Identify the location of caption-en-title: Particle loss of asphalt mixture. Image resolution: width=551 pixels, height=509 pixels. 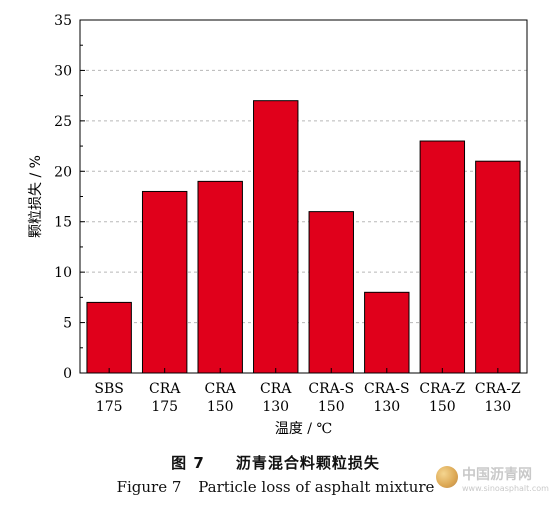
(316, 487).